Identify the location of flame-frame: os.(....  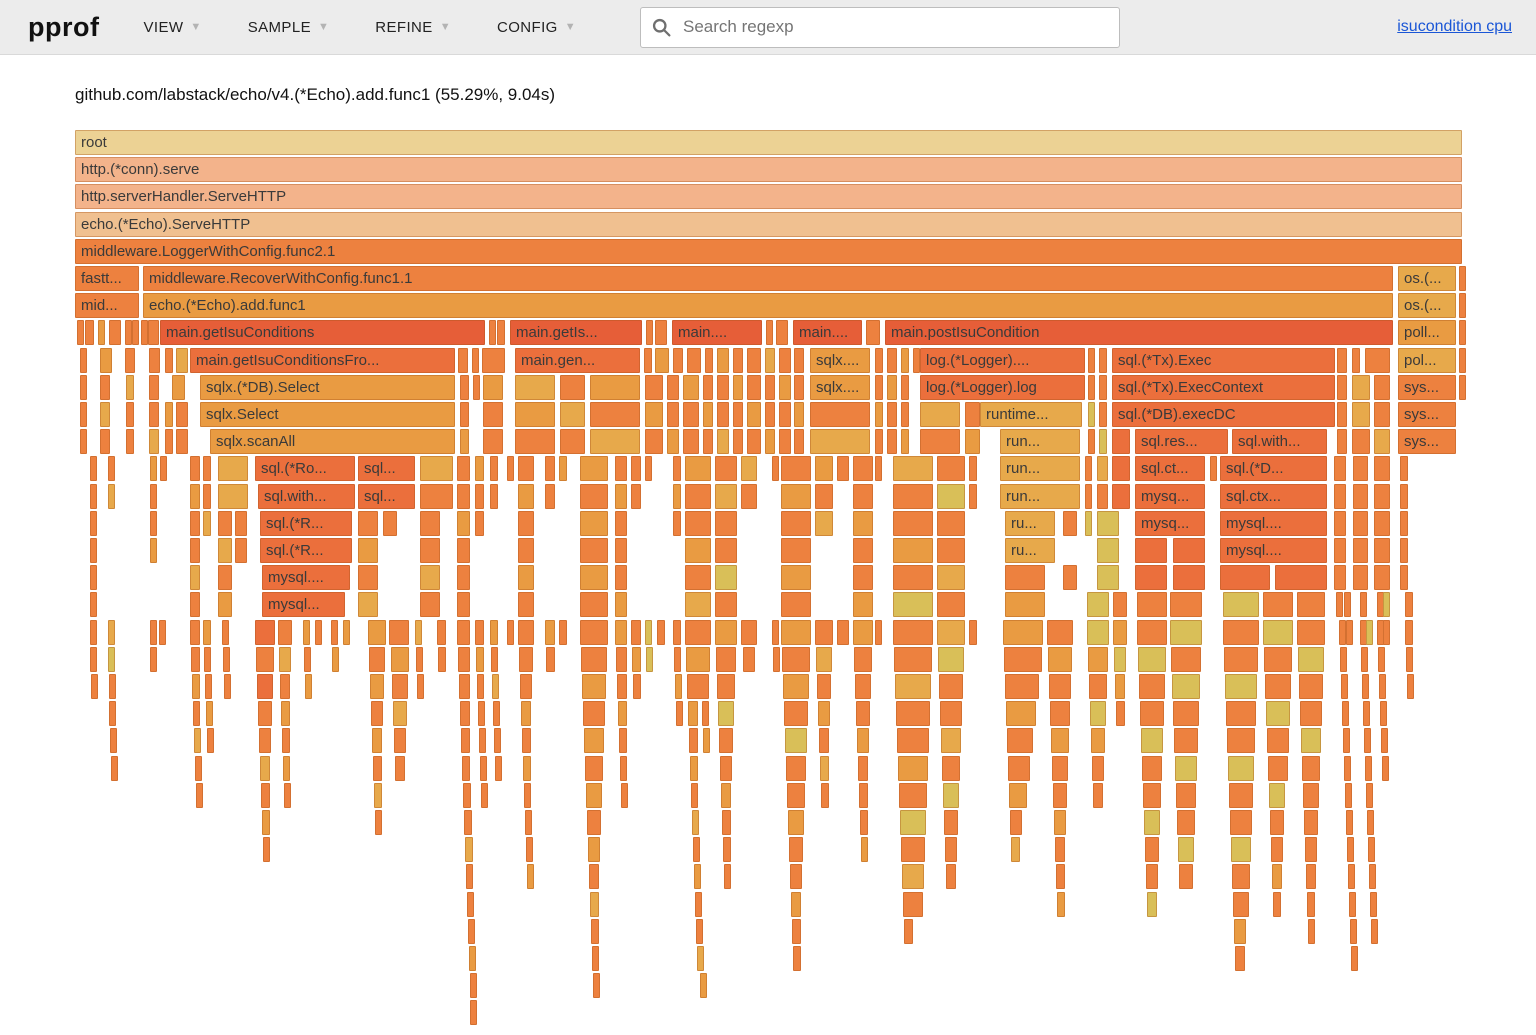
(1427, 305).